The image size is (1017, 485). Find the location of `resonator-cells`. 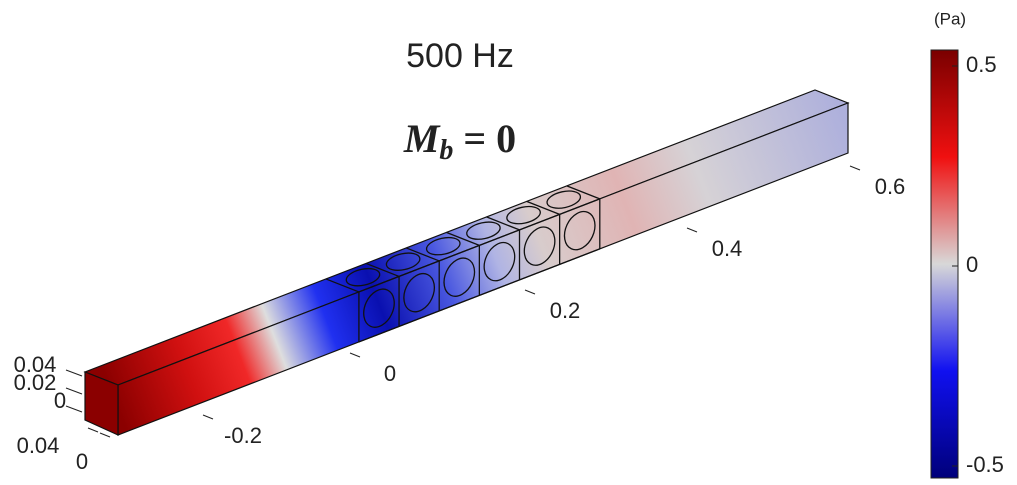

resonator-cells is located at coordinates (463, 264).